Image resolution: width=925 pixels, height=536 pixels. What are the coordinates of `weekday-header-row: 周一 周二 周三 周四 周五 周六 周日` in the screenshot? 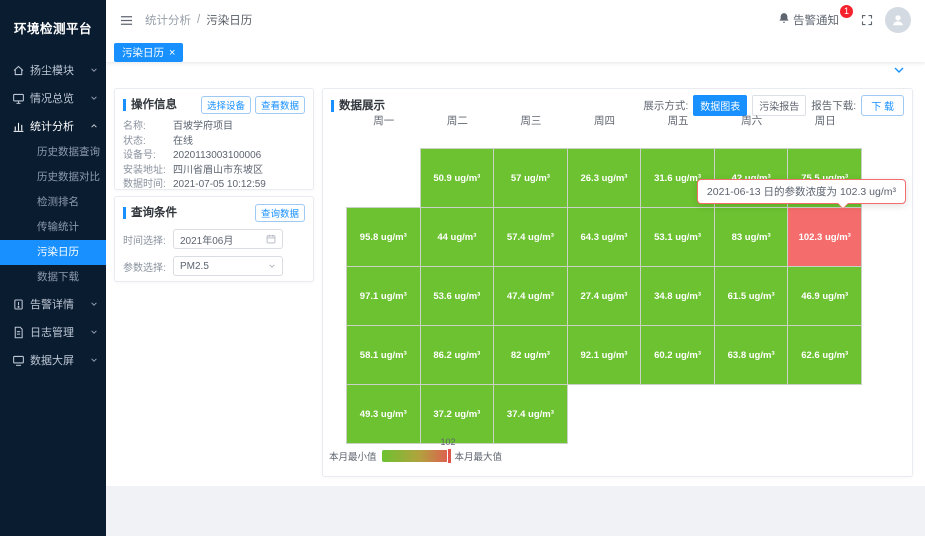 It's located at (604, 120).